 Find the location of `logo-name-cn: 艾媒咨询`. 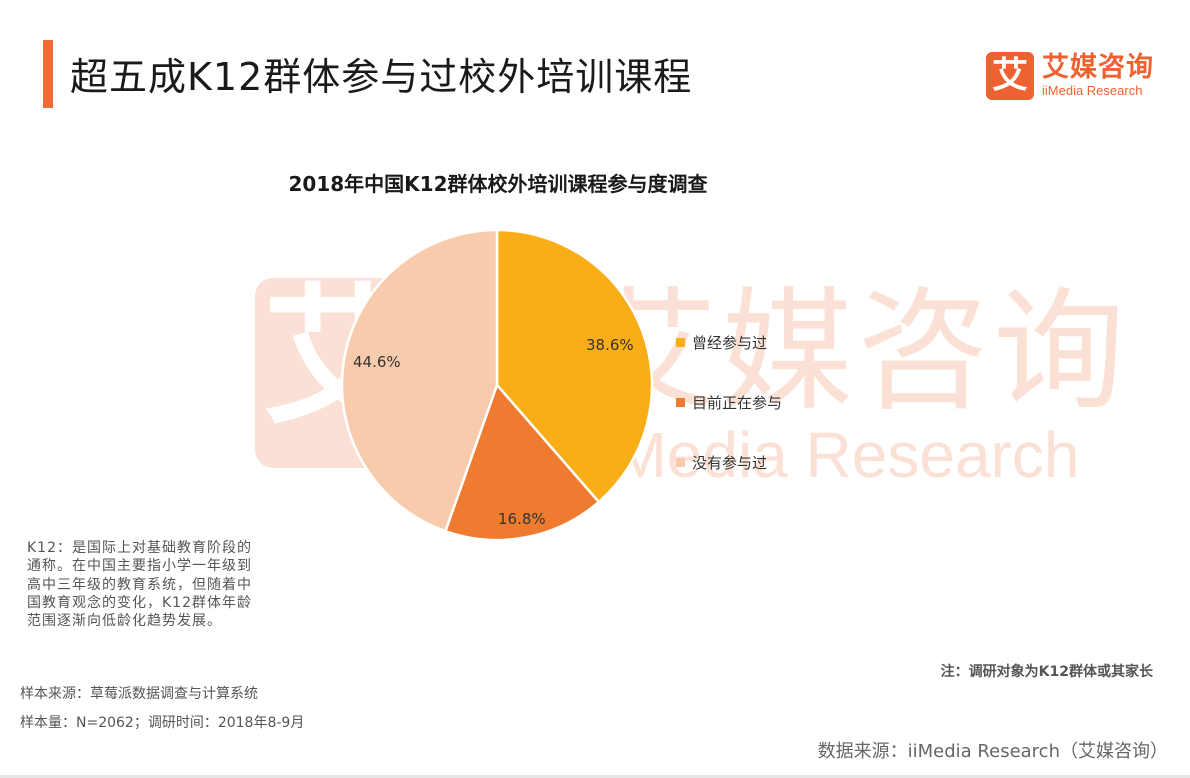

logo-name-cn: 艾媒咨询 is located at coordinates (1098, 67).